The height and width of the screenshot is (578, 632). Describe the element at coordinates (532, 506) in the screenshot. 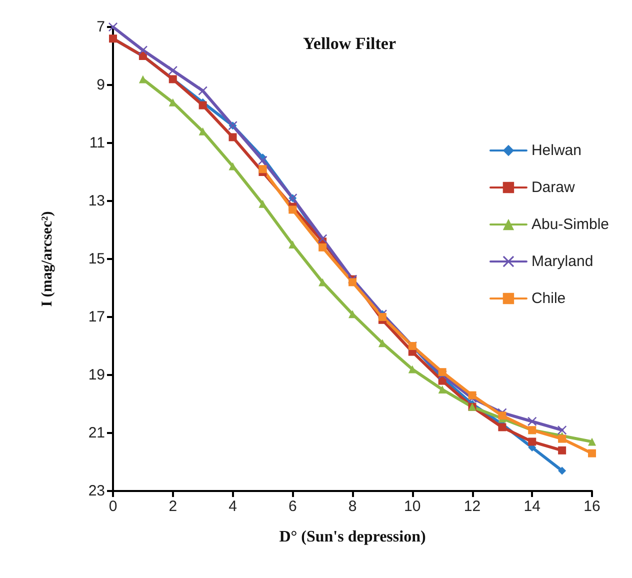

I see `x-tick-label: 14` at that location.